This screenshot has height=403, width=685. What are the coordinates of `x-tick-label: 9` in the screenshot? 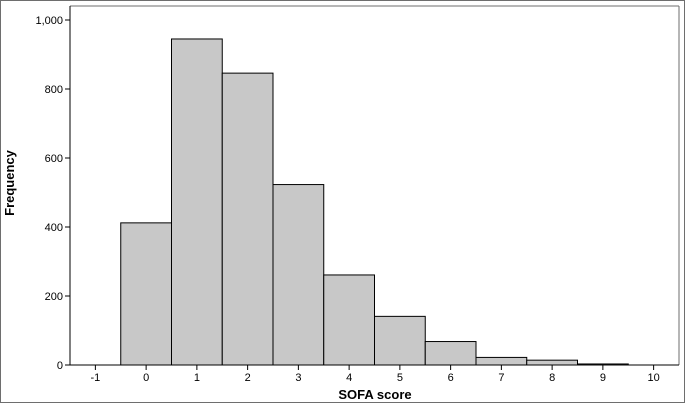 It's located at (603, 378).